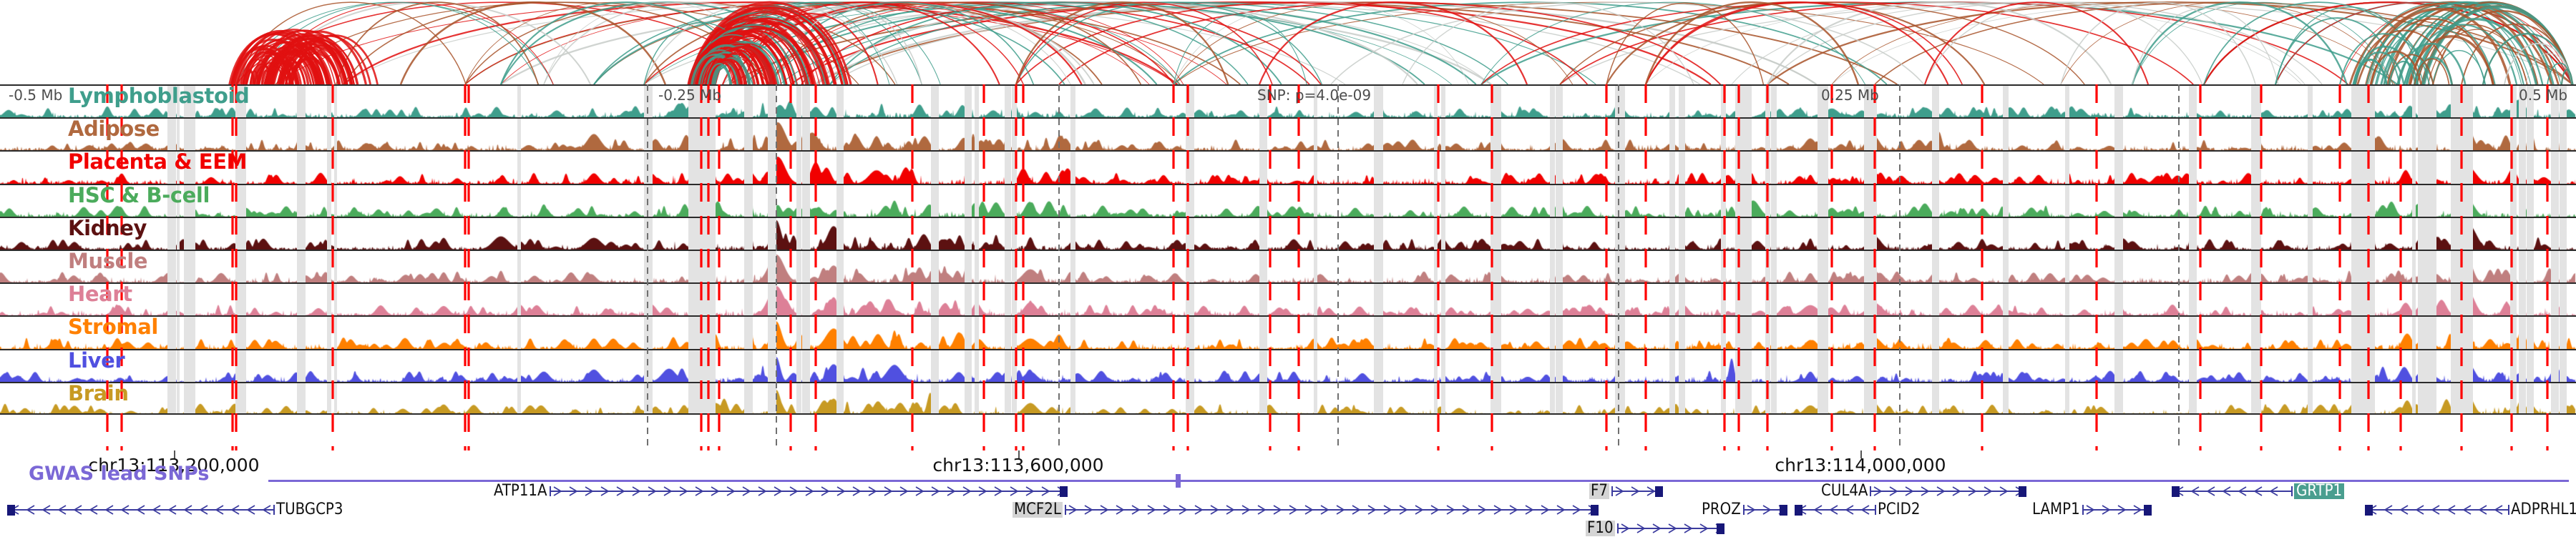  Describe the element at coordinates (1288, 233) in the screenshot. I see `signal-track-kidney: Kidney` at that location.